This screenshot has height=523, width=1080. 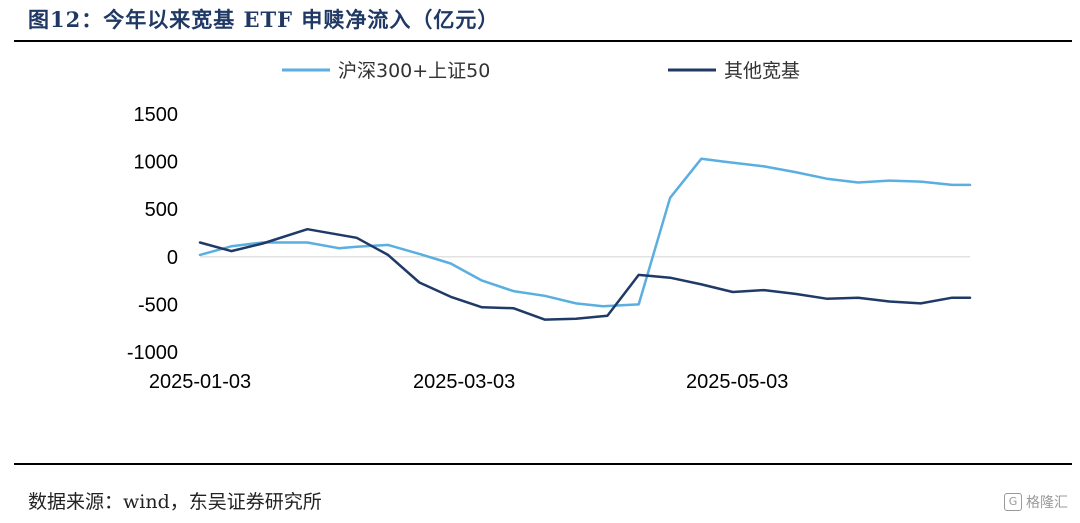 I want to click on watermark: G 格隆汇, so click(x=1036, y=502).